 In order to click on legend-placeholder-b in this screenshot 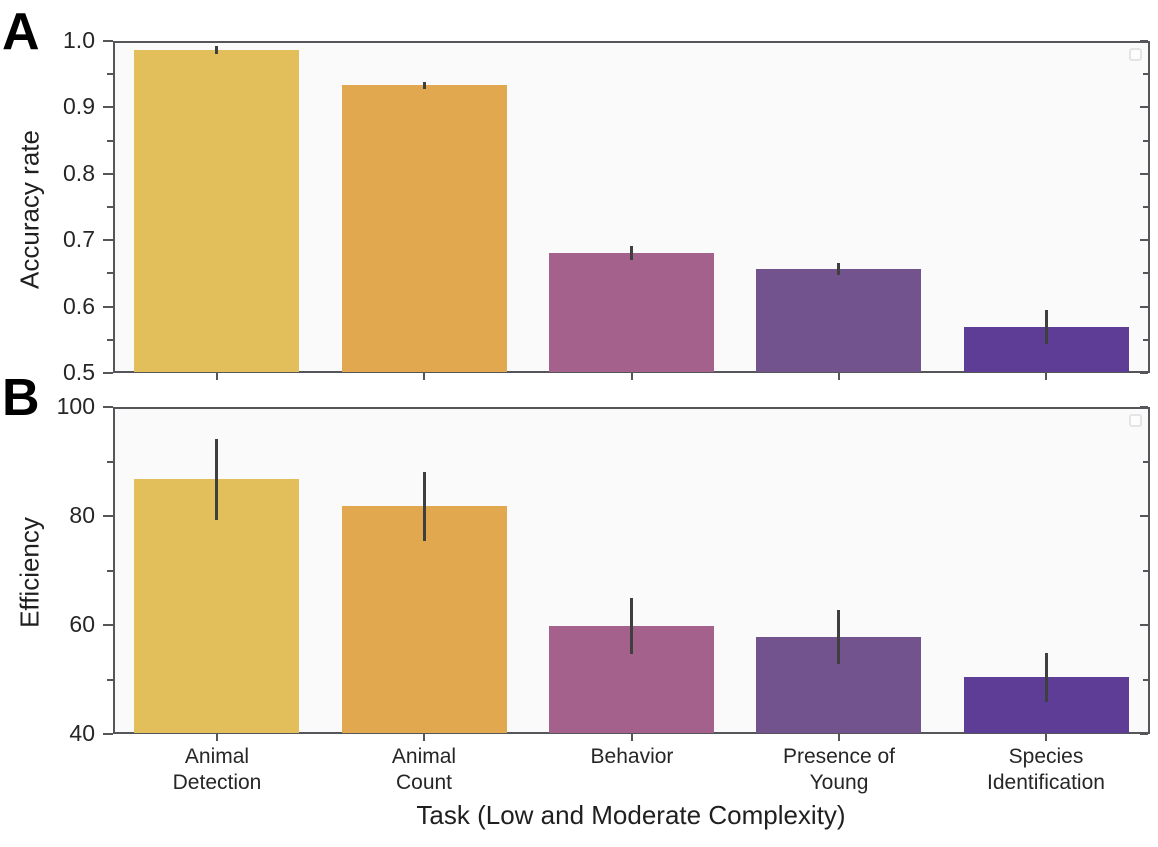, I will do `click(1135, 420)`.